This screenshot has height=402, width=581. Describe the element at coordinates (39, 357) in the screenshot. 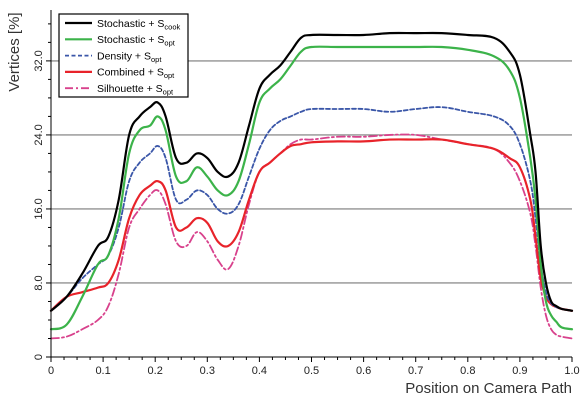

I see `y-tick-label: 0` at that location.